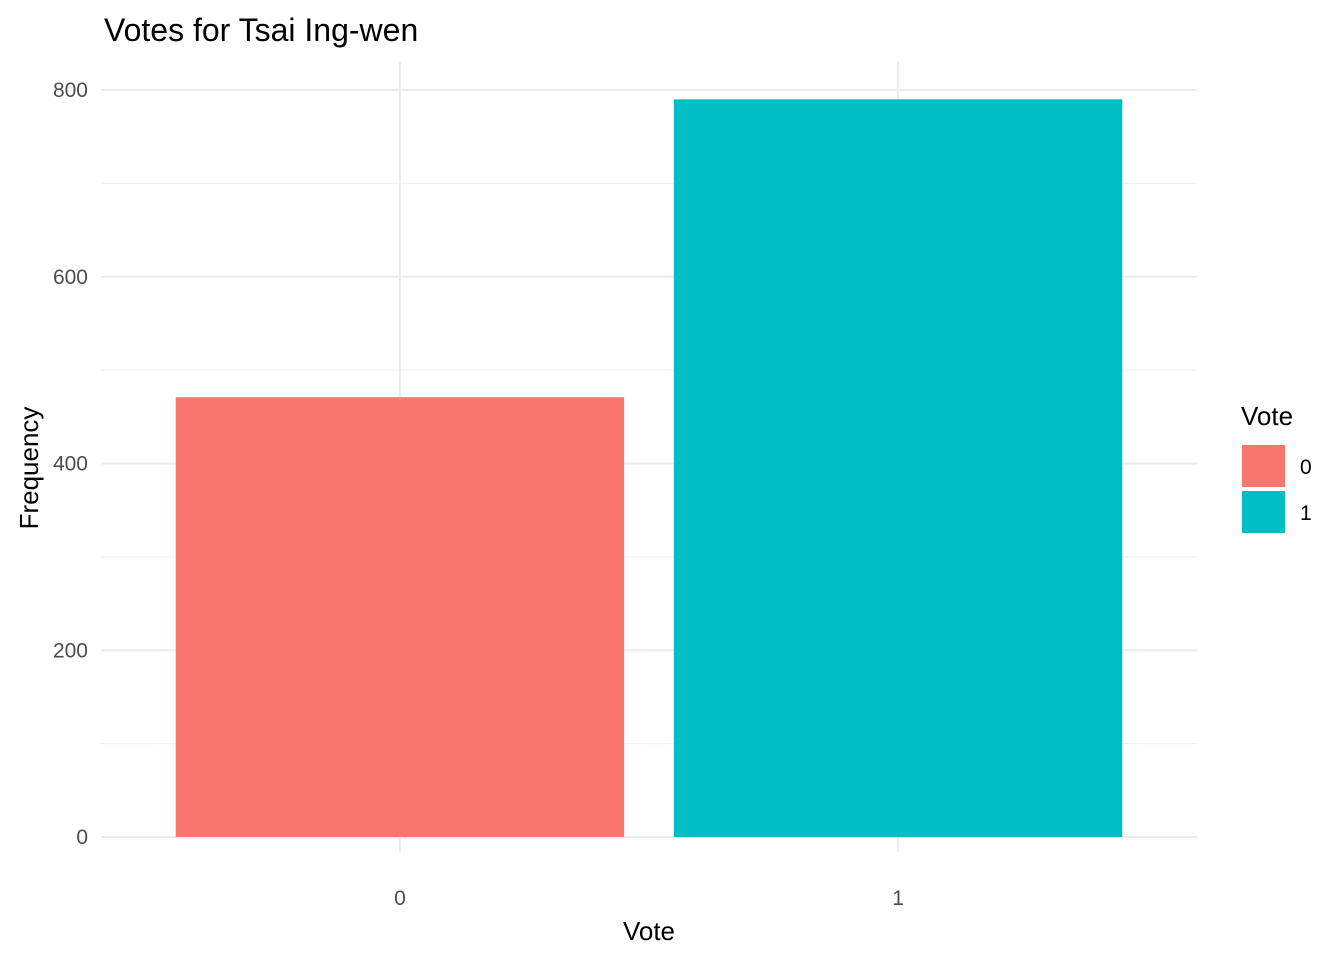 The image size is (1344, 960). Describe the element at coordinates (898, 898) in the screenshot. I see `x-tick-label: 1` at that location.